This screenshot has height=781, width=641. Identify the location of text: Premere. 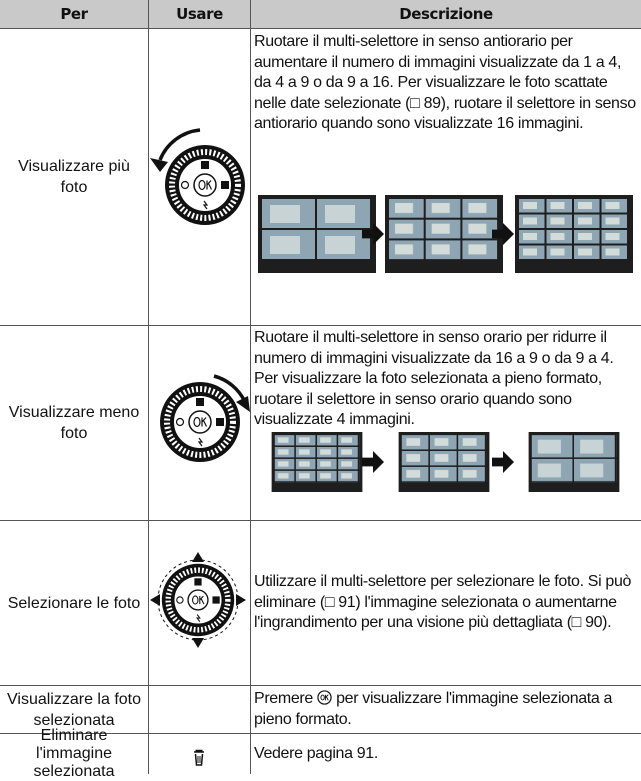
(283, 698).